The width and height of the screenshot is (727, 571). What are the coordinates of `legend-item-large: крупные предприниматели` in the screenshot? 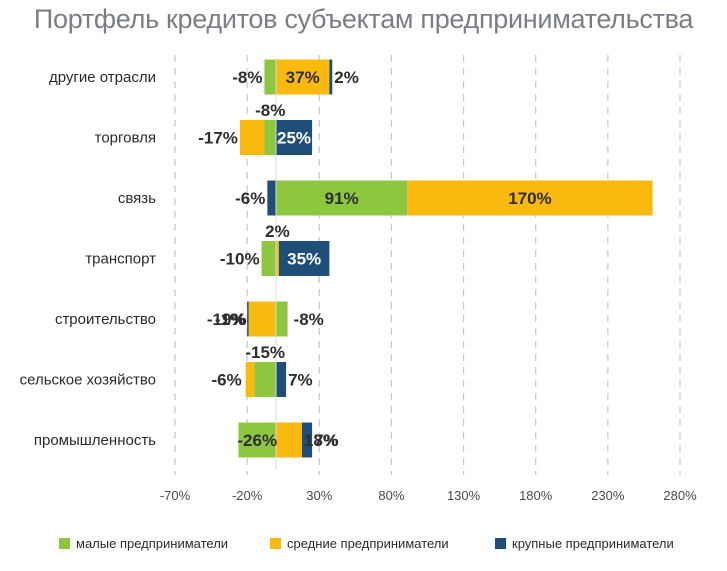 It's located at (584, 543).